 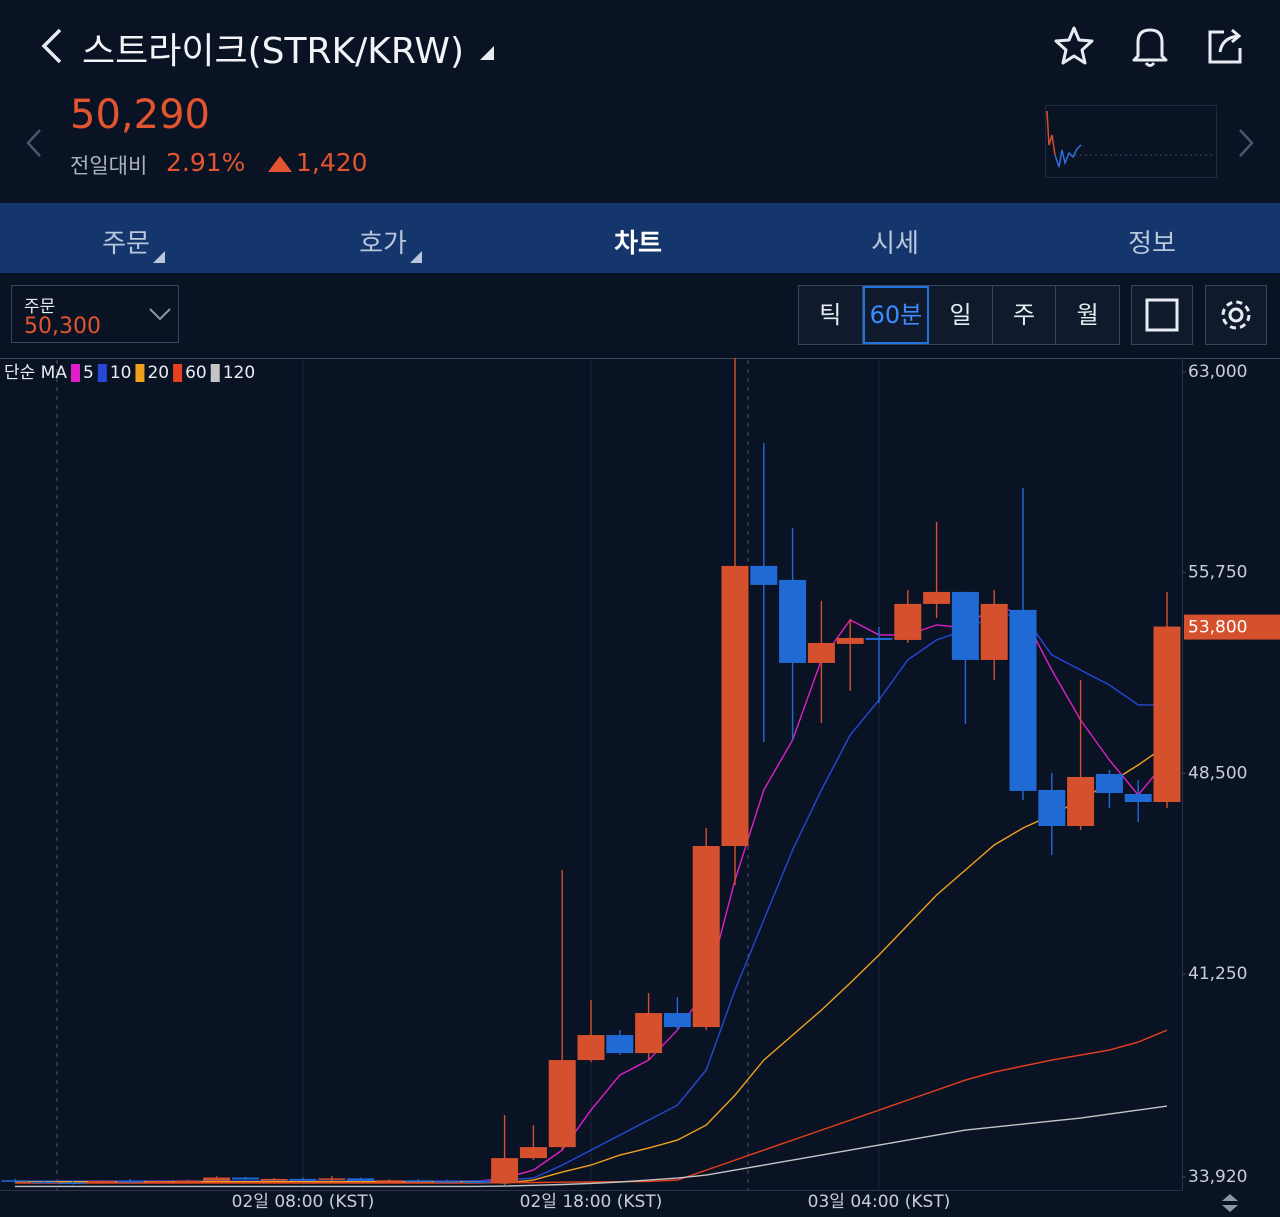 What do you see at coordinates (1087, 315) in the screenshot?
I see `period-button: 월` at bounding box center [1087, 315].